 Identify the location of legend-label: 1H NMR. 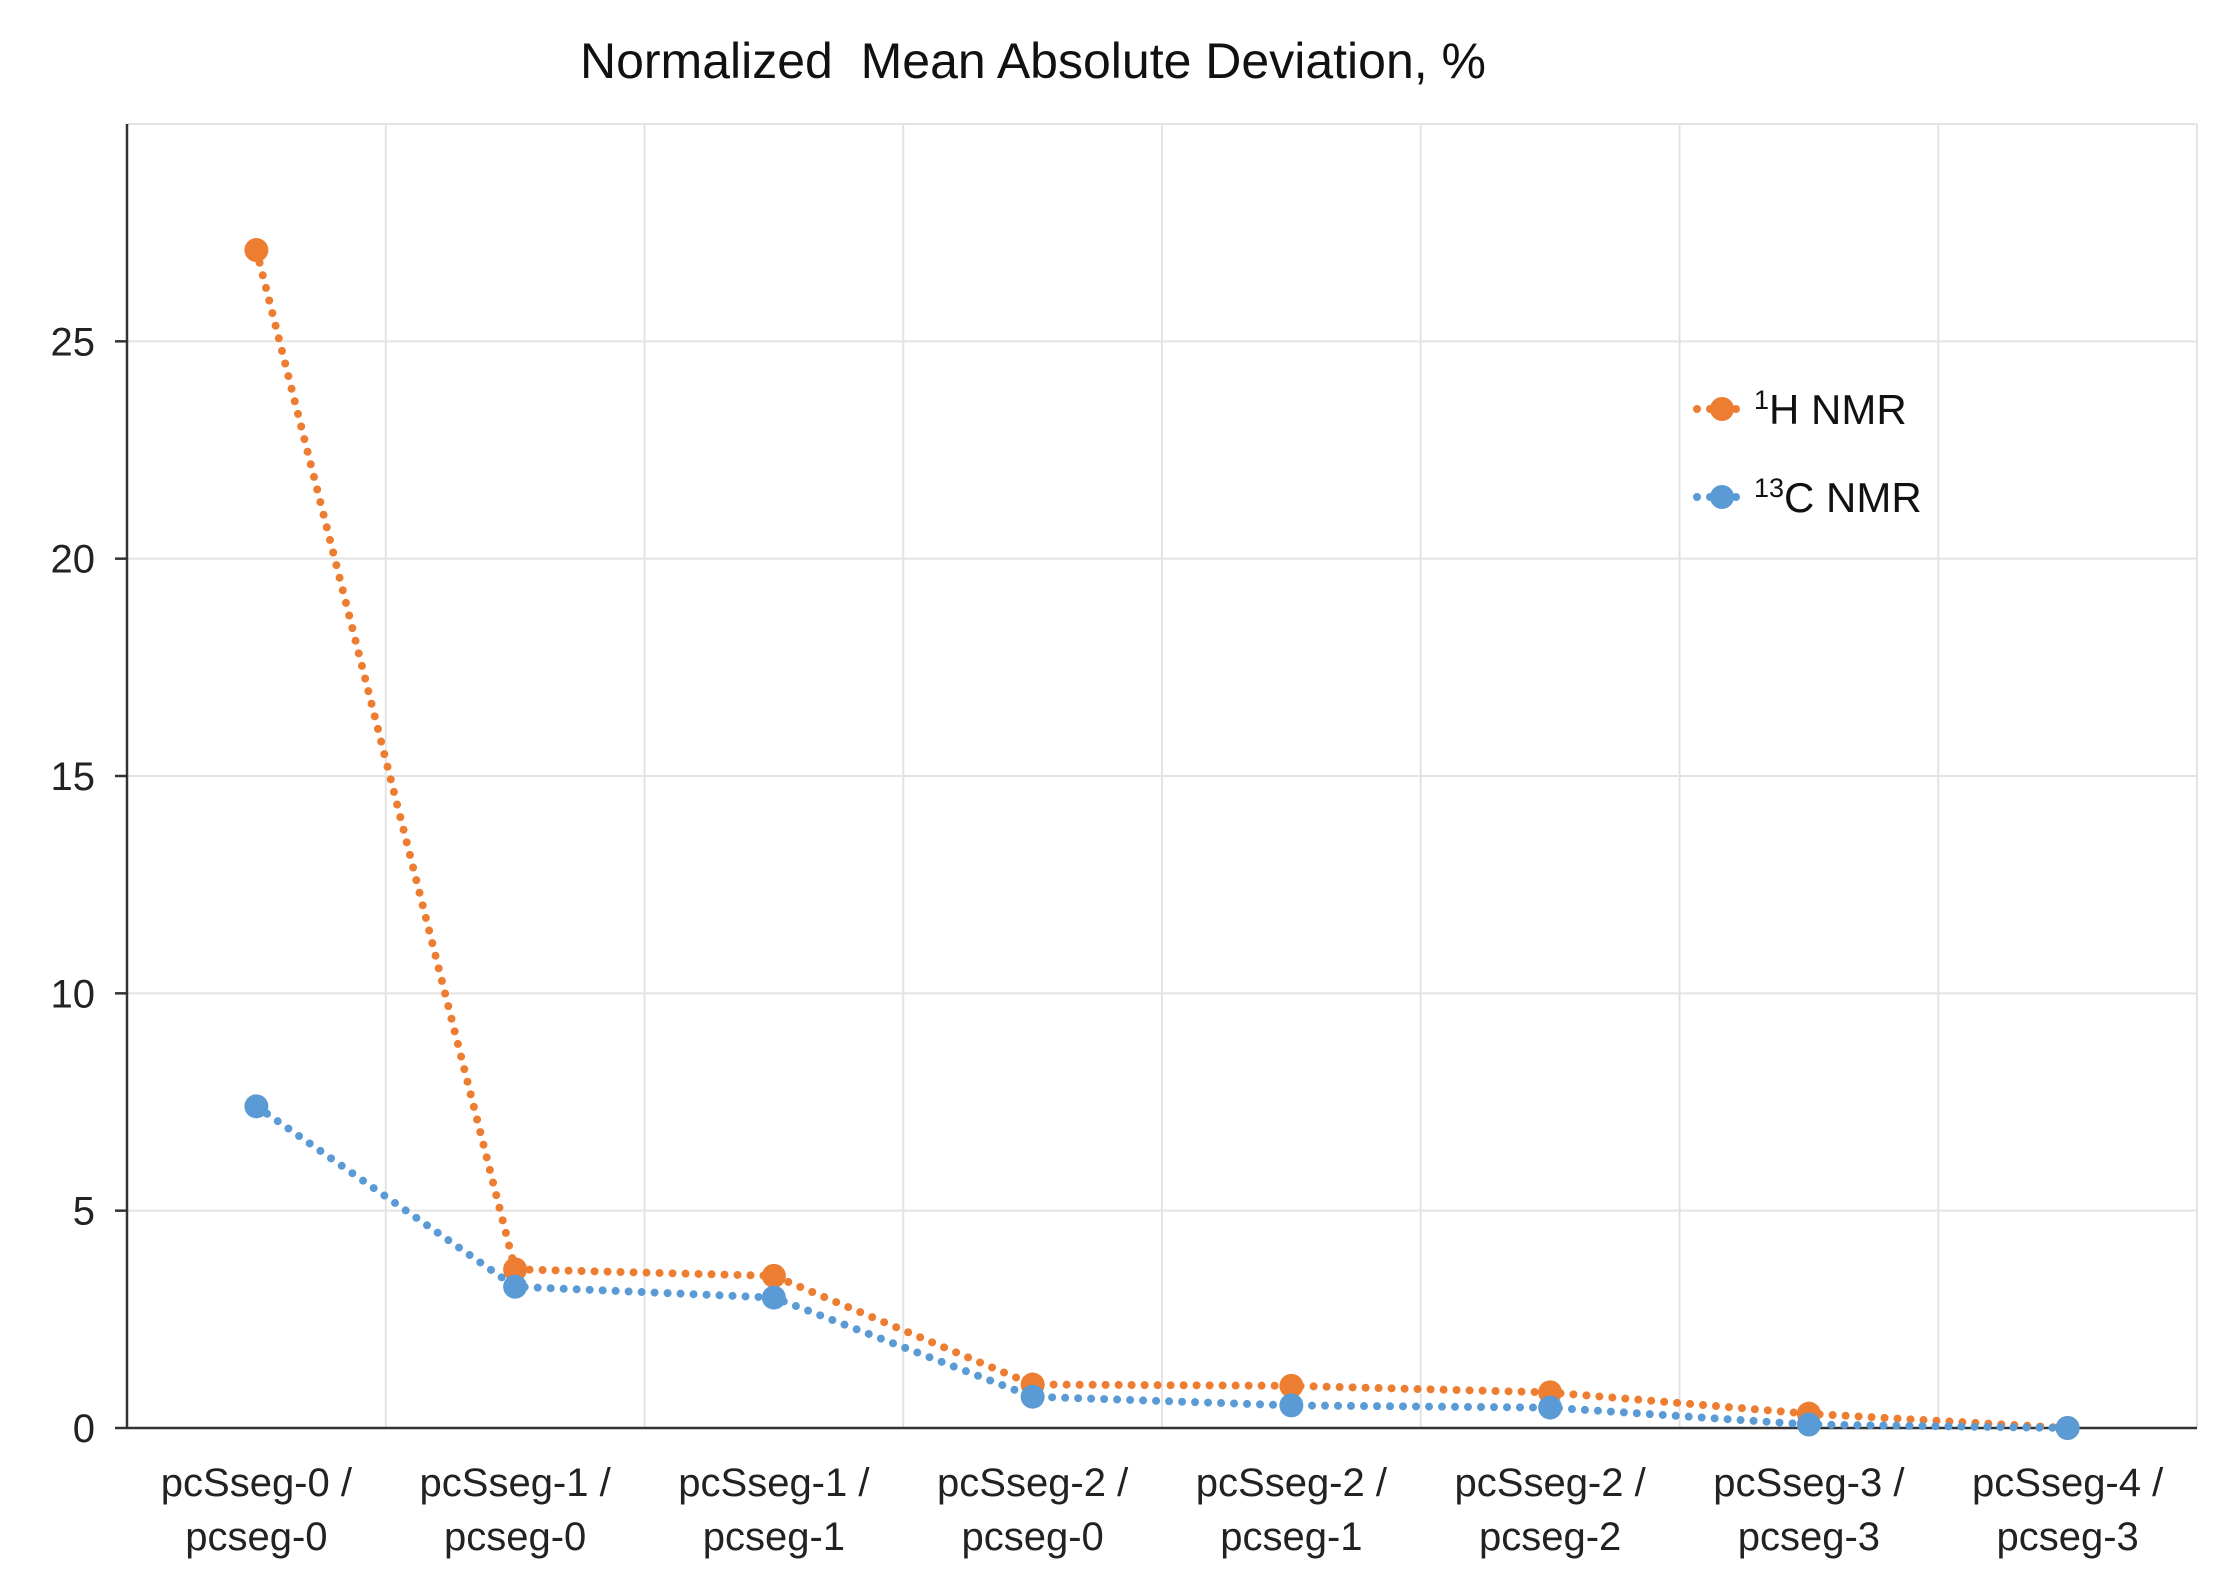
(1830, 409).